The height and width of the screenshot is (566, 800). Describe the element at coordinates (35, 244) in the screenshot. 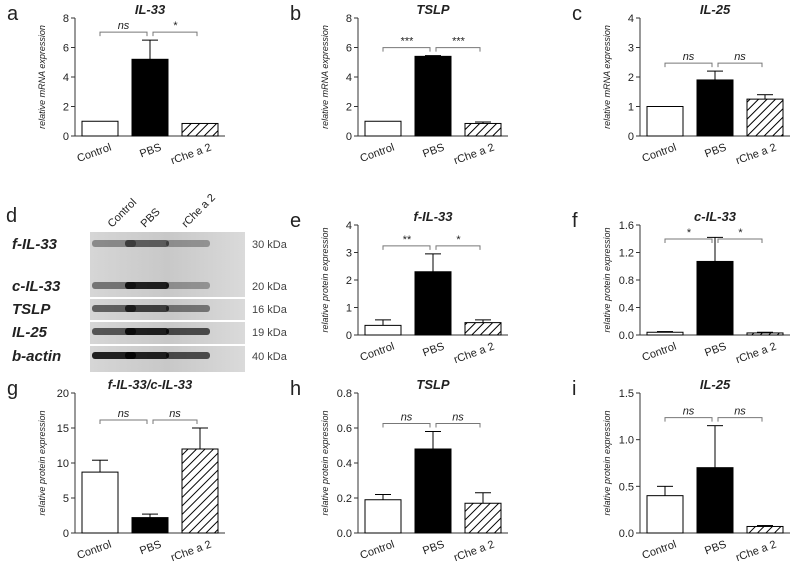

I see `protein-label: f-IL-33` at that location.